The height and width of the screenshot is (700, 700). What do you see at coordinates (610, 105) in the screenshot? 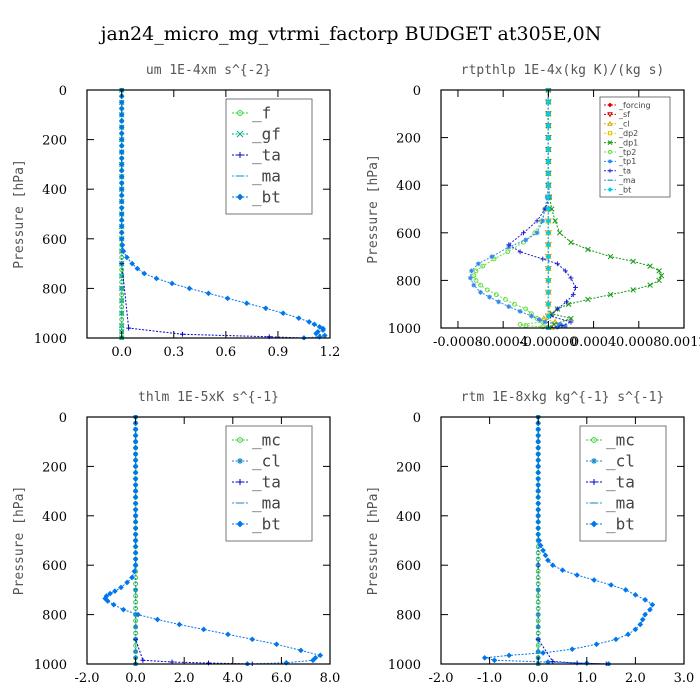
I see `legend-marker-forcing` at bounding box center [610, 105].